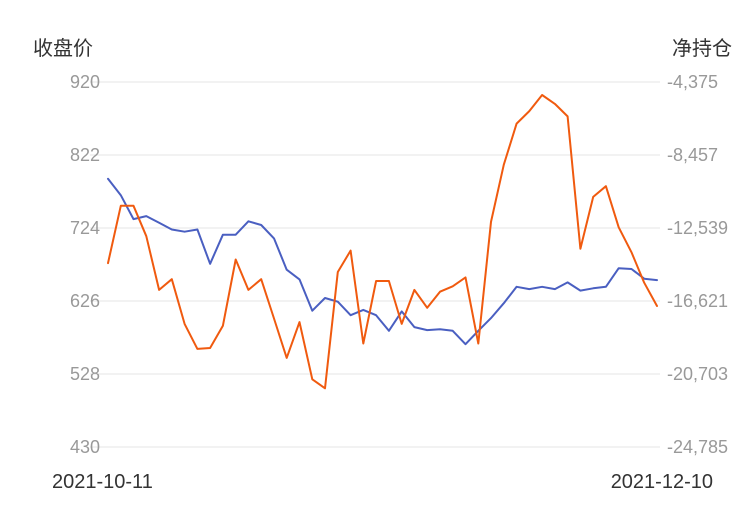 This screenshot has height=510, width=750. I want to click on right-tick-label: -24,785, so click(697, 447).